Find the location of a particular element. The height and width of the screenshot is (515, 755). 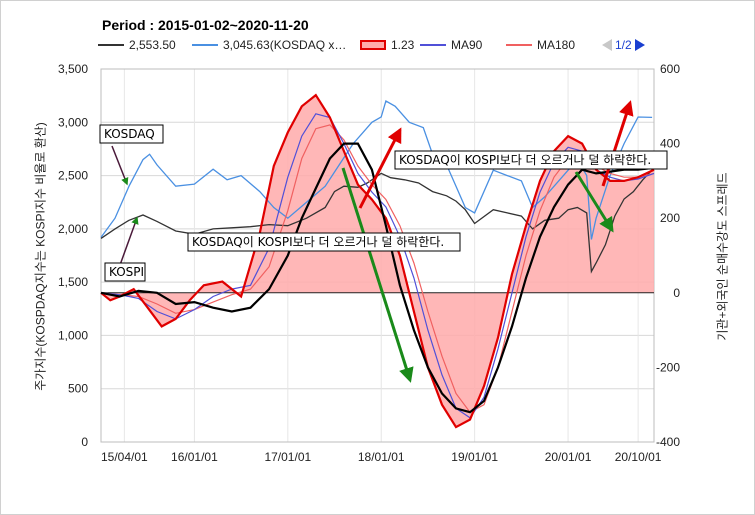

y2-tick-label: 200 is located at coordinates (670, 218).